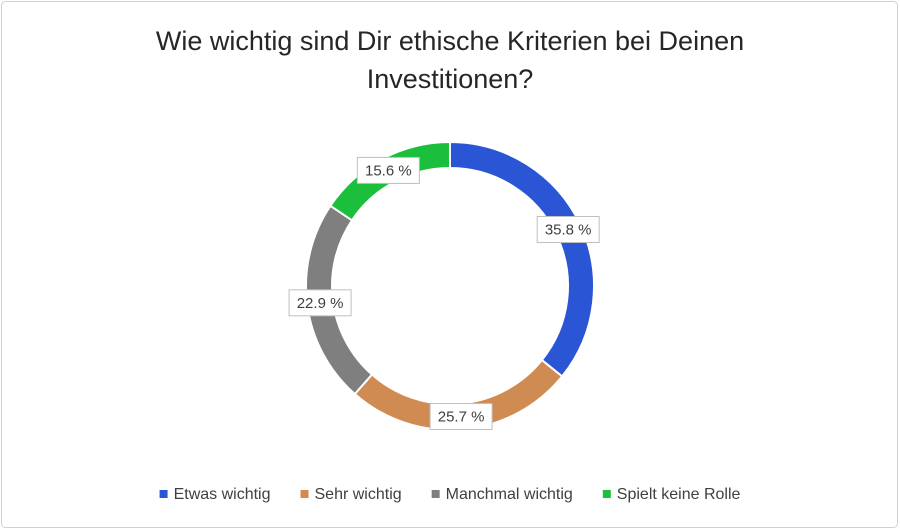 This screenshot has height=530, width=900. Describe the element at coordinates (357, 494) in the screenshot. I see `legend-label: Sehr wichtig` at that location.